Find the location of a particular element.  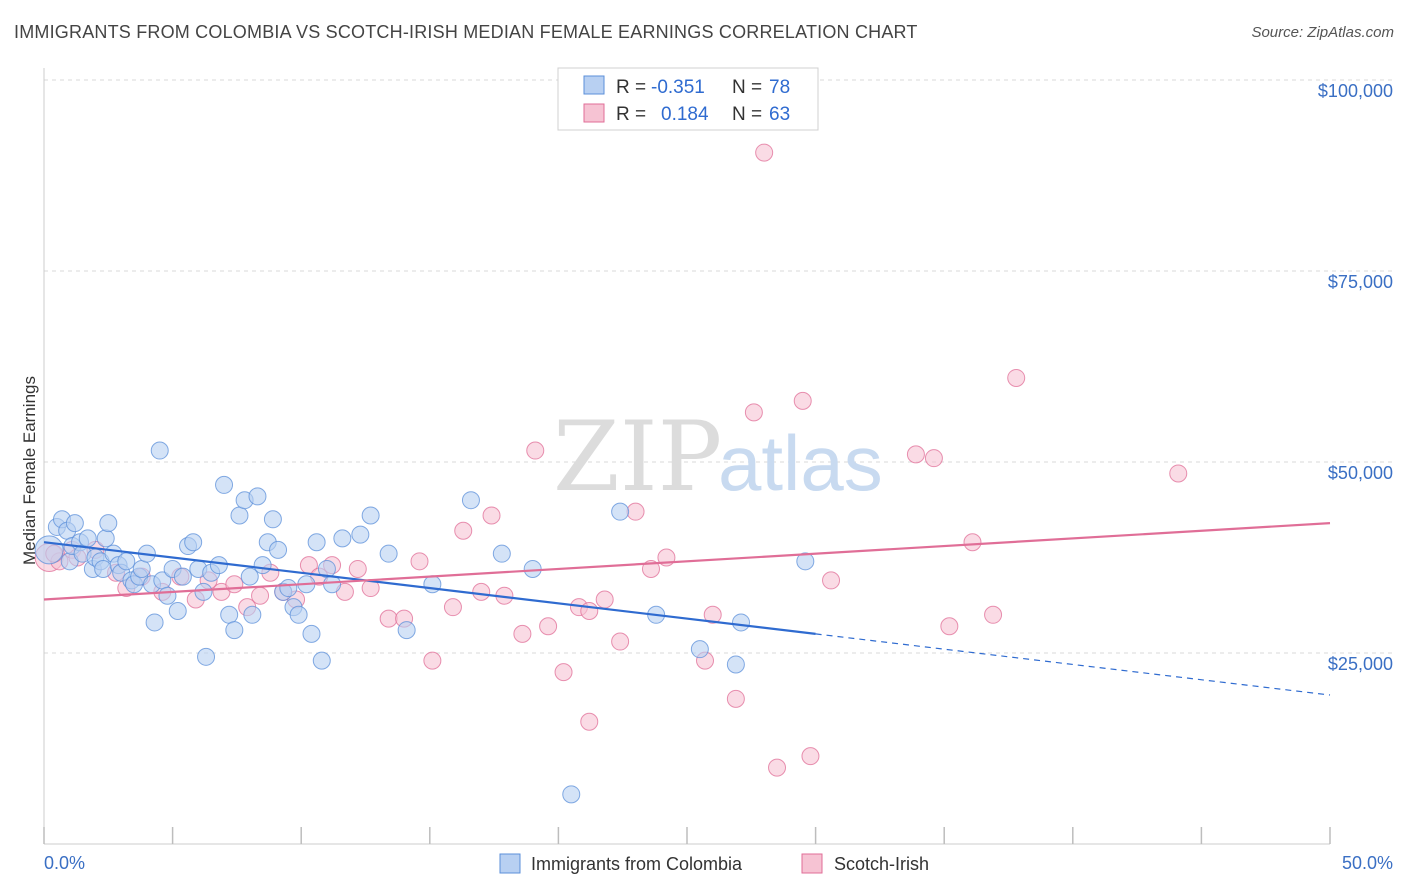

series-legend: Immigrants from Colombia Scotch-Irish is located at coordinates (714, 863).